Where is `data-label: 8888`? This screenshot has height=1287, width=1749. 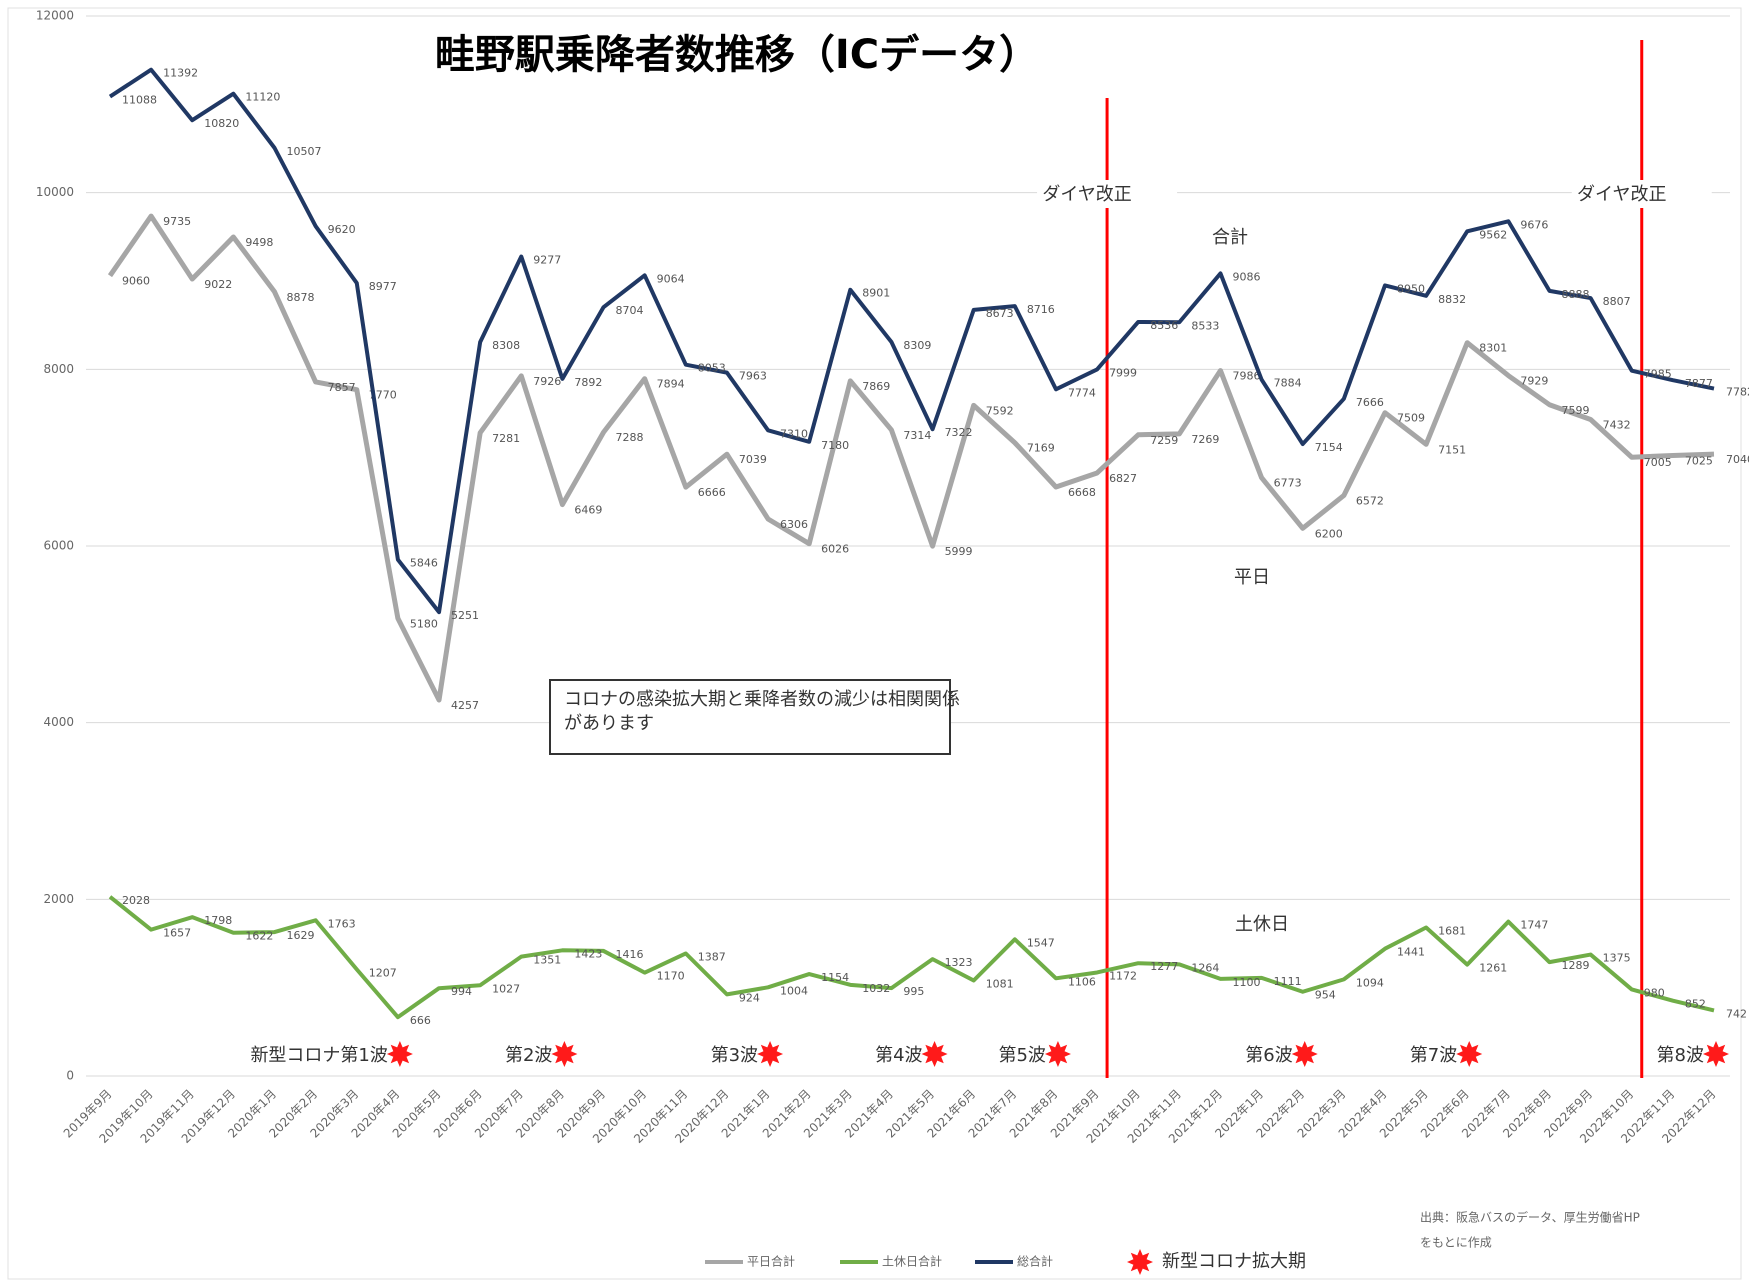 data-label: 8888 is located at coordinates (1575, 294).